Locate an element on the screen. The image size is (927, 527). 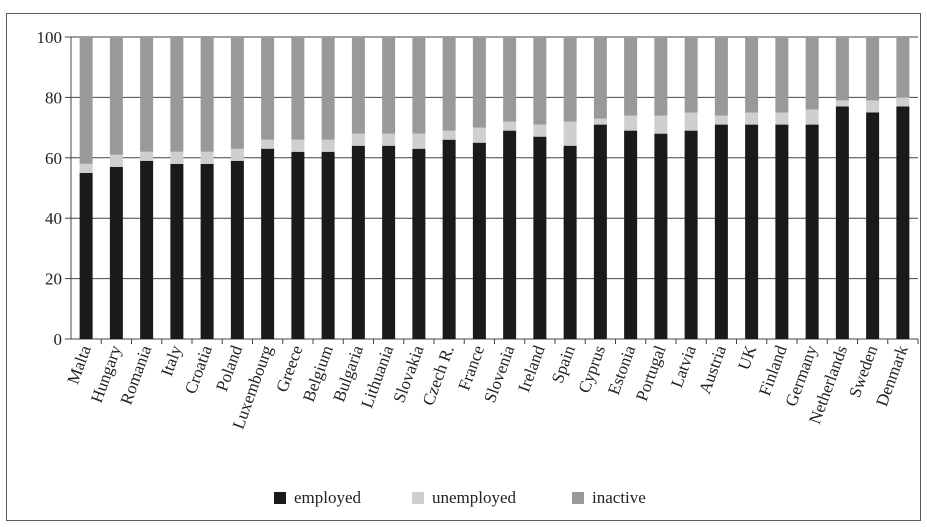
y-tick-label: 60 is located at coordinates (53, 158).